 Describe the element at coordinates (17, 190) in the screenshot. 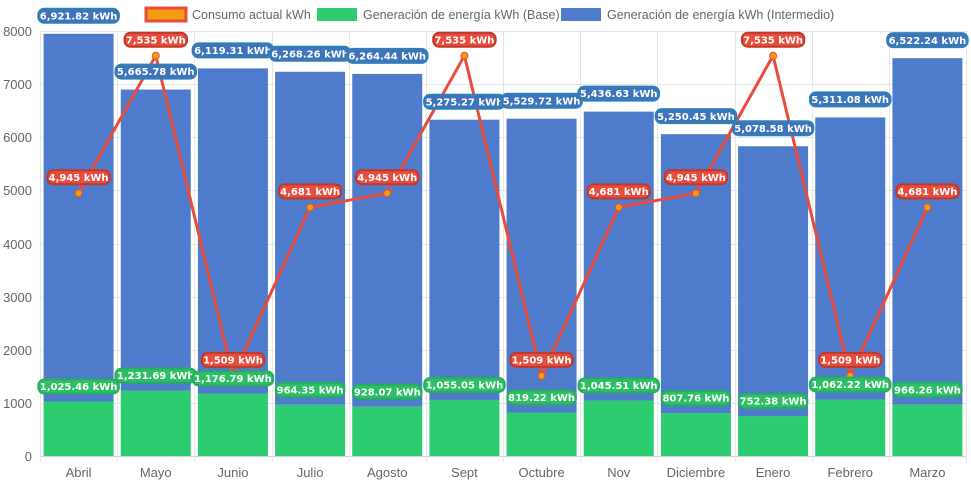

I see `y-tick-label: 5000` at that location.